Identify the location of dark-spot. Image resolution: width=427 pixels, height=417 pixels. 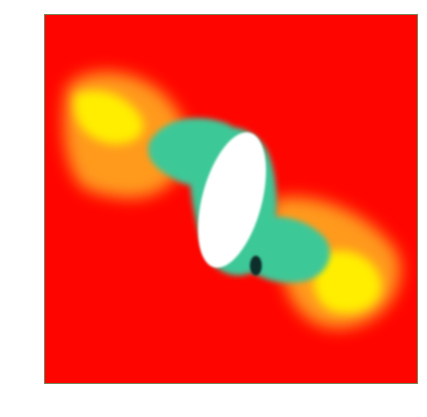
(255, 265).